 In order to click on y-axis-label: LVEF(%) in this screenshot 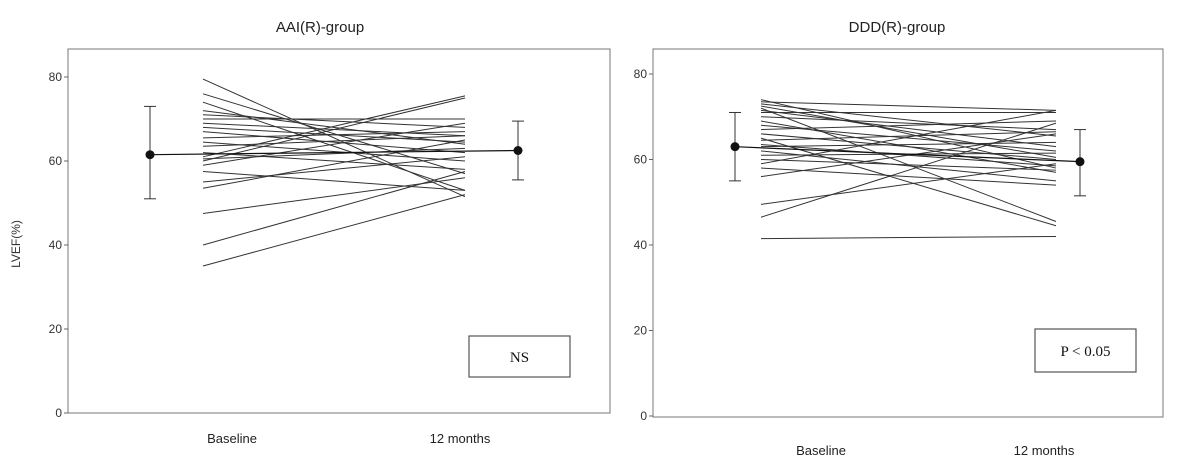, I will do `click(16, 244)`.